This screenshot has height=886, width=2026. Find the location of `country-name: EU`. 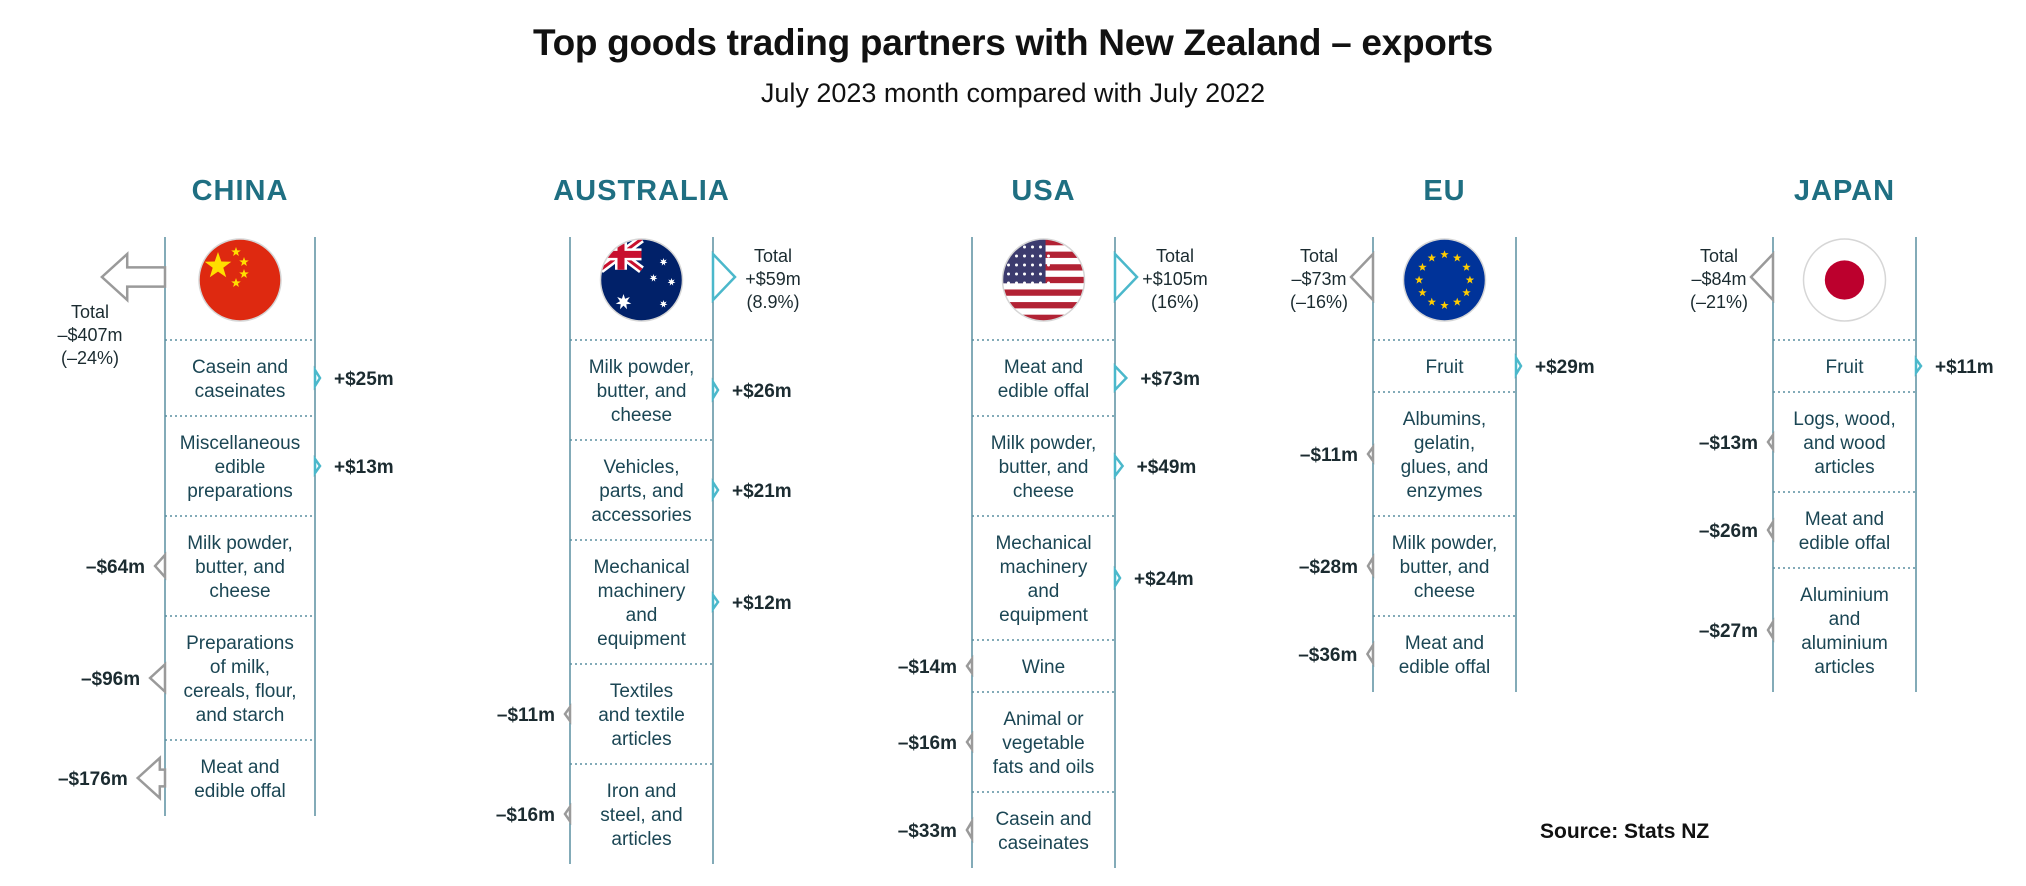

country-name: EU is located at coordinates (1444, 191).